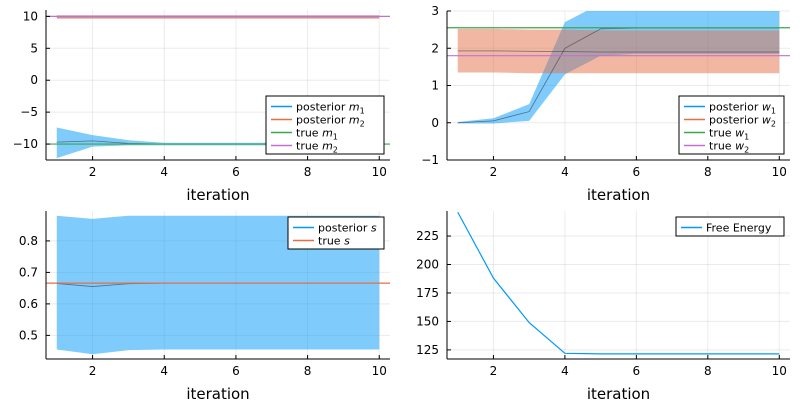 The image size is (800, 400). I want to click on y-tick-label: 150, so click(427, 321).